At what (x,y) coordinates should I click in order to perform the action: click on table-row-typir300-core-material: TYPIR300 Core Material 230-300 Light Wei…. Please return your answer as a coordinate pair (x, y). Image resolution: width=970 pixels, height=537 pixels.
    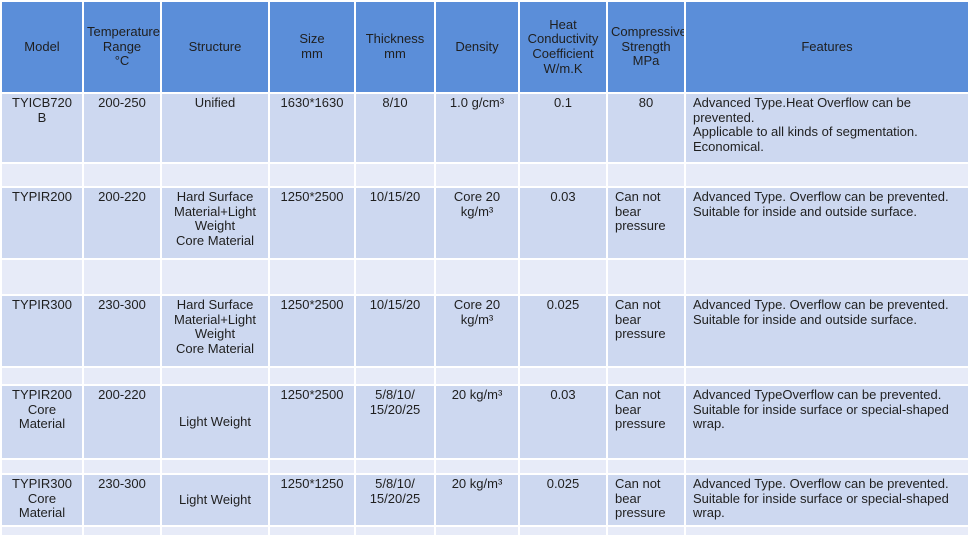
    Looking at the image, I should click on (485, 500).